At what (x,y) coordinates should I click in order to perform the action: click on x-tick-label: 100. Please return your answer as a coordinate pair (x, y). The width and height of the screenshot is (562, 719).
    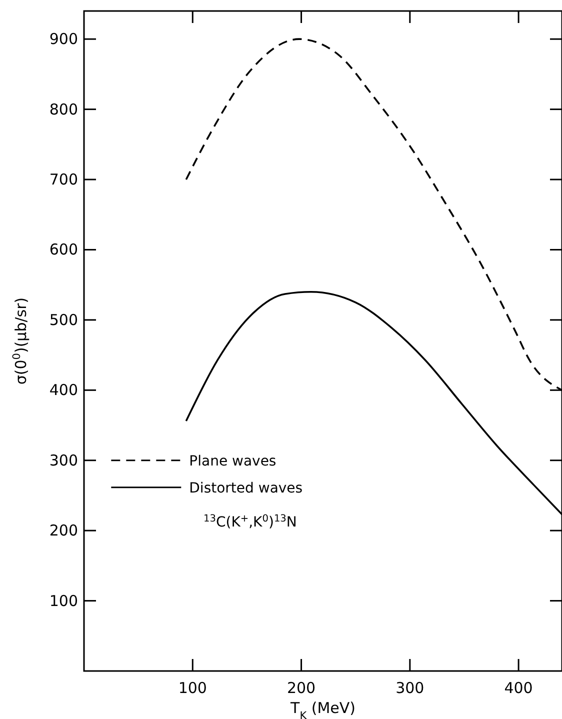
    Looking at the image, I should click on (192, 688).